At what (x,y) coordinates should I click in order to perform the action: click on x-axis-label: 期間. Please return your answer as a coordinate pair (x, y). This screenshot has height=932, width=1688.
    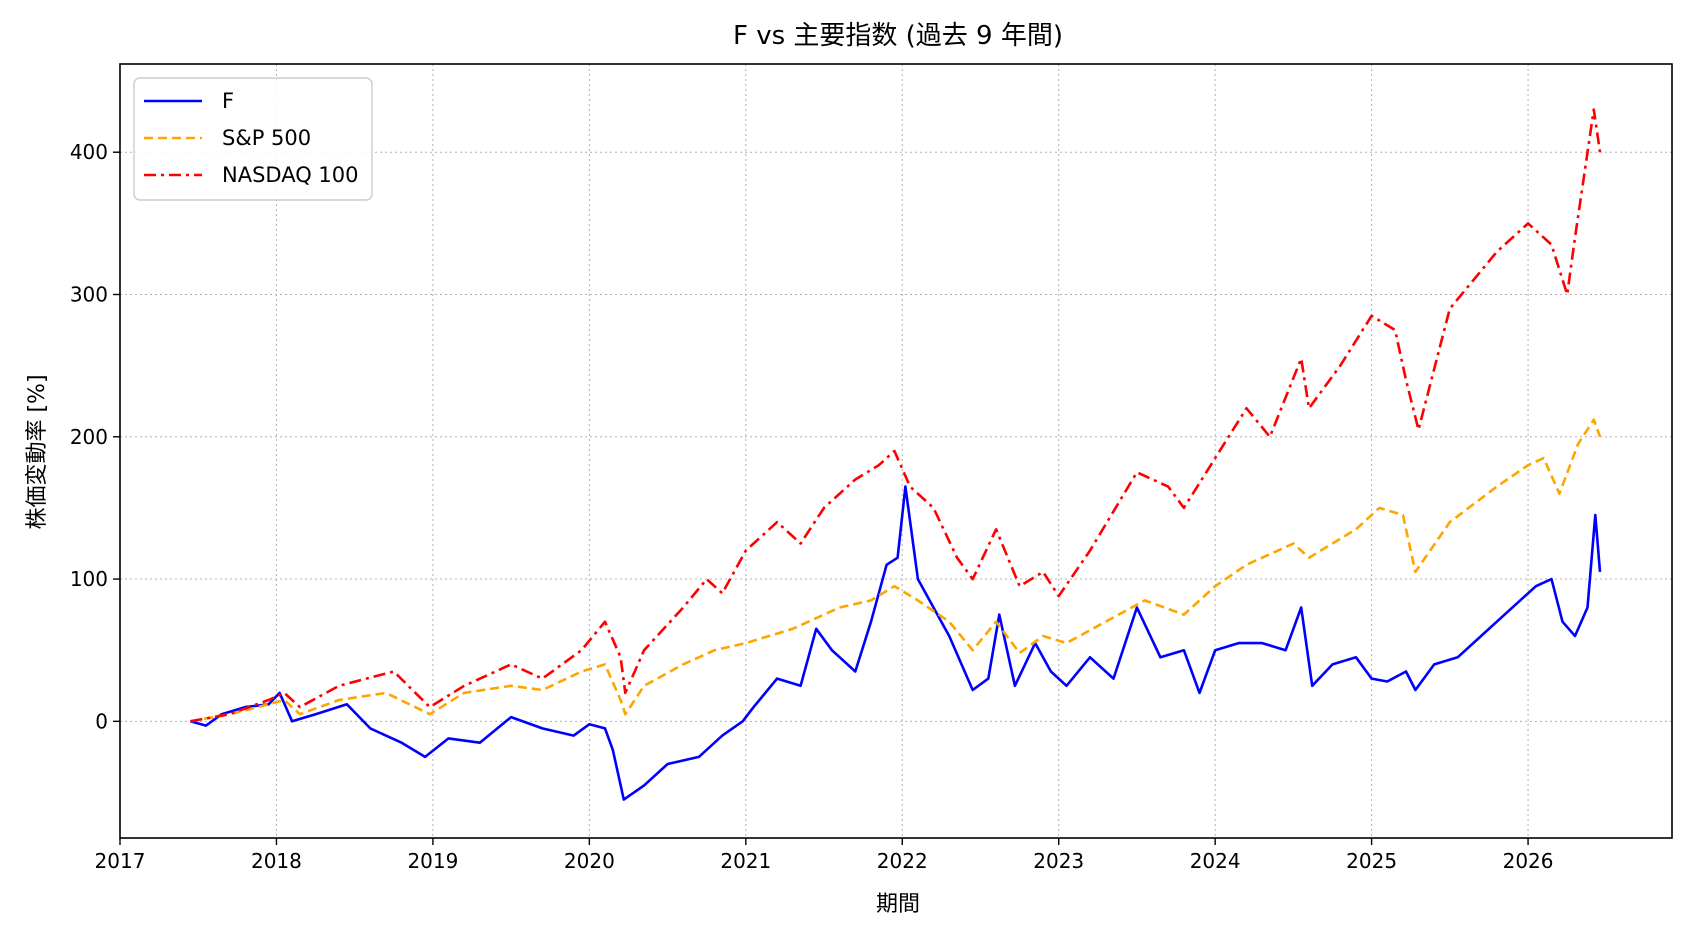
    Looking at the image, I should click on (898, 904).